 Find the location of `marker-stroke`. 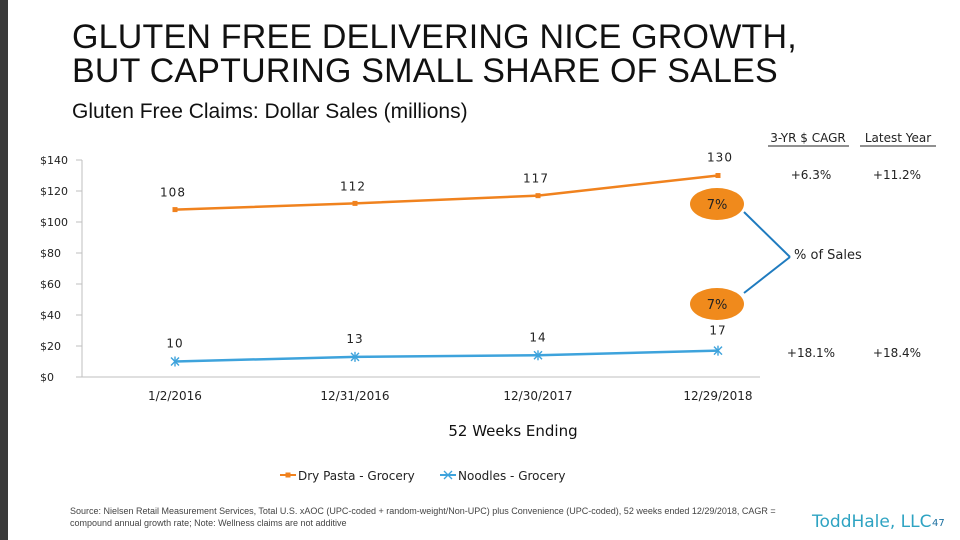

marker-stroke is located at coordinates (448, 475).